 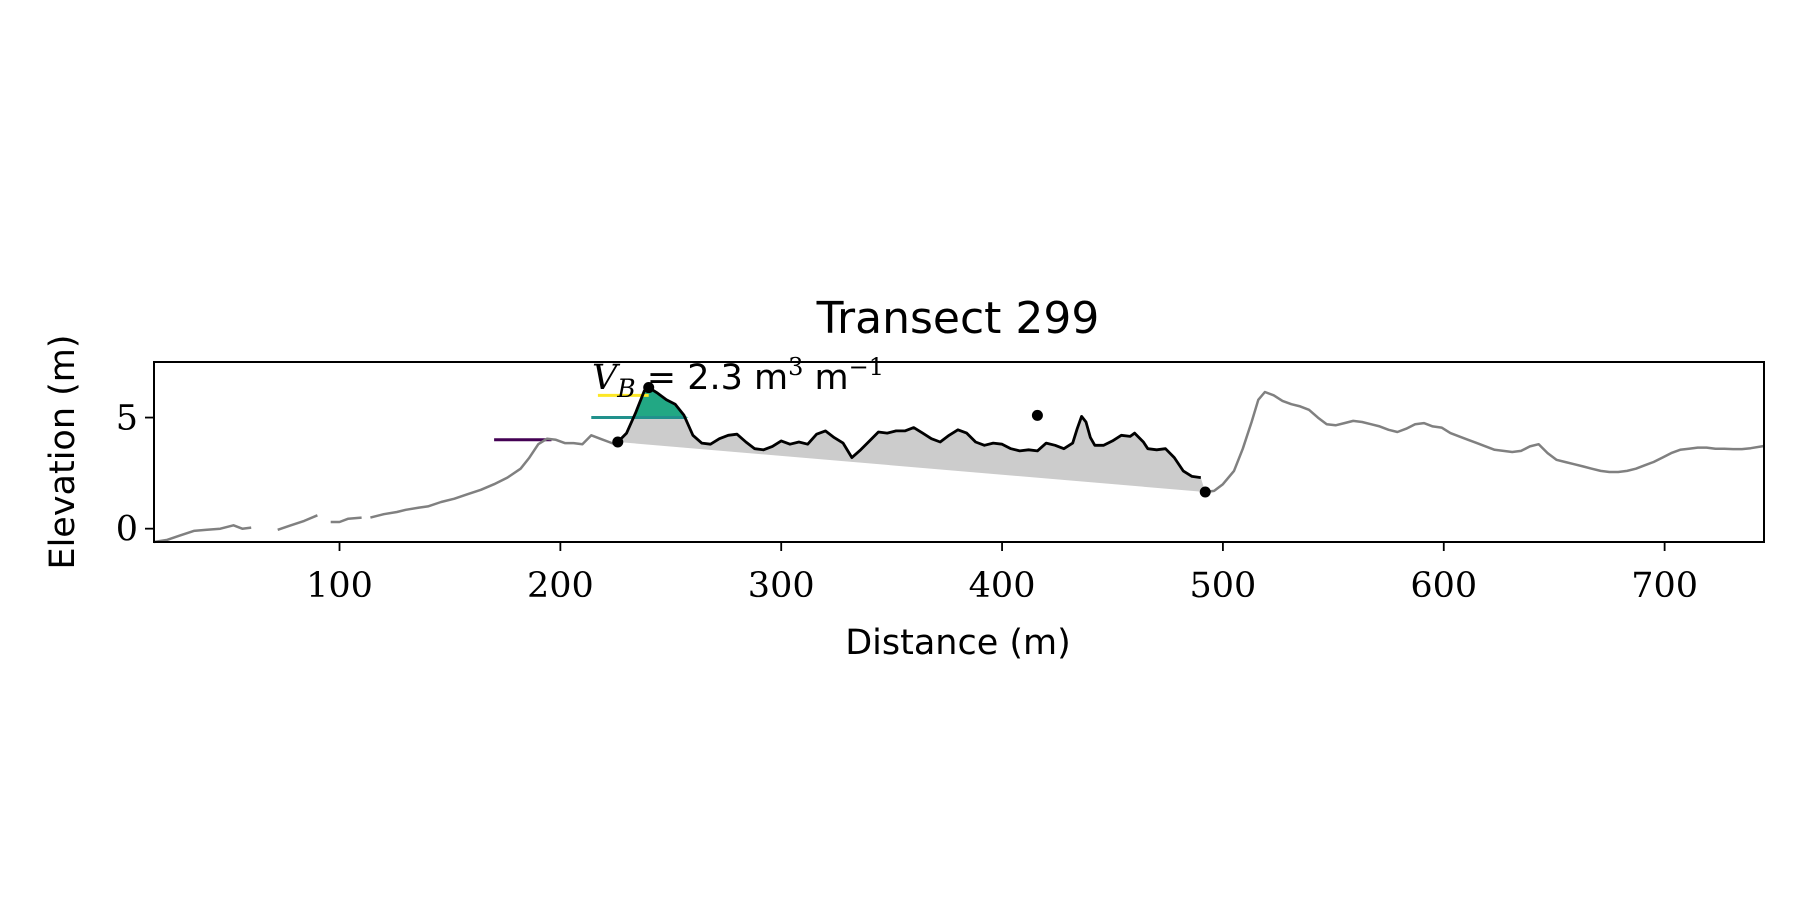 I want to click on y-axis-label: Elevation (m), so click(x=63, y=451).